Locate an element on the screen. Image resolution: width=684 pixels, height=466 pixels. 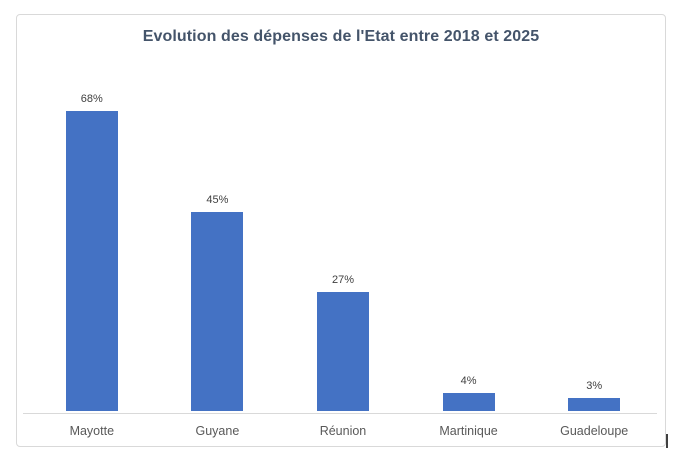
bar-value-label: 45% is located at coordinates (217, 200).